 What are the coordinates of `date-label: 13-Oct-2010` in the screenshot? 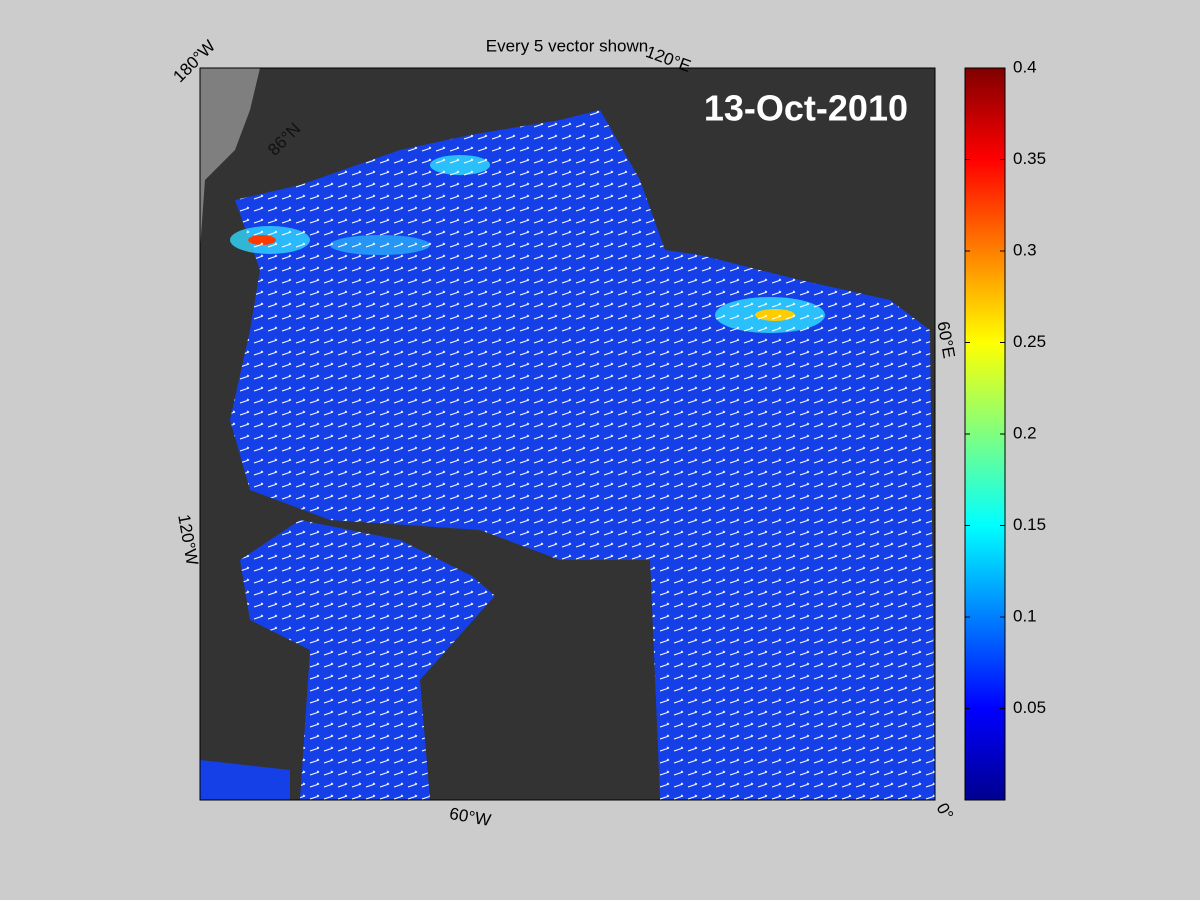 It's located at (806, 108).